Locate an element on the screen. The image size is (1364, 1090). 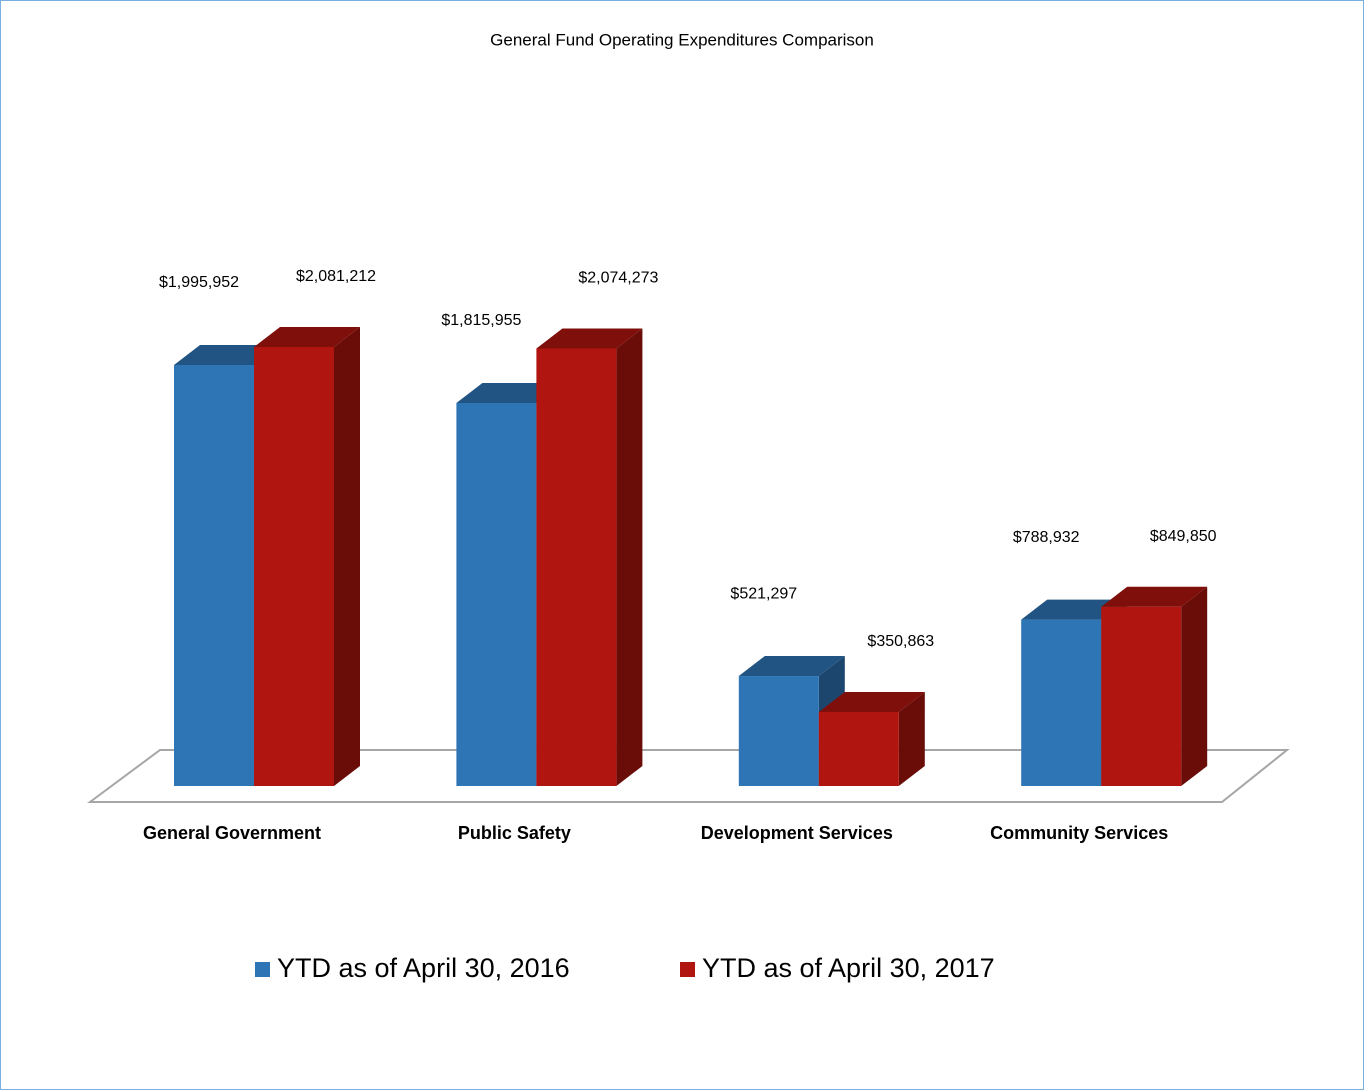
data-label: $350,863 is located at coordinates (900, 641).